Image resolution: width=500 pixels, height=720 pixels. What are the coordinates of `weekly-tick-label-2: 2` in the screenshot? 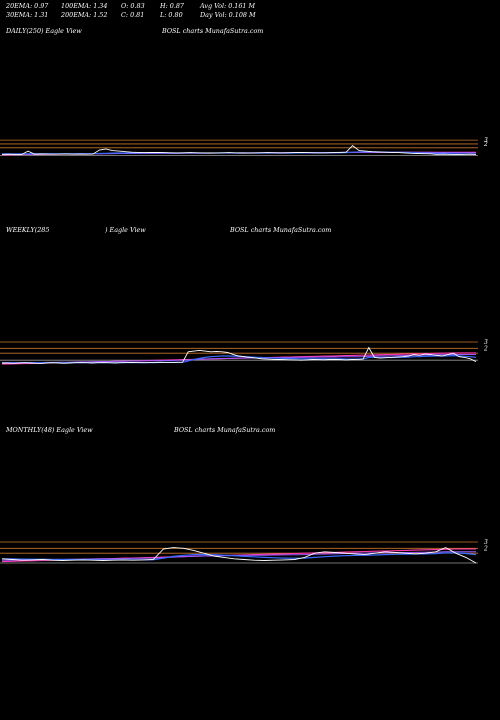 It's located at (485, 348).